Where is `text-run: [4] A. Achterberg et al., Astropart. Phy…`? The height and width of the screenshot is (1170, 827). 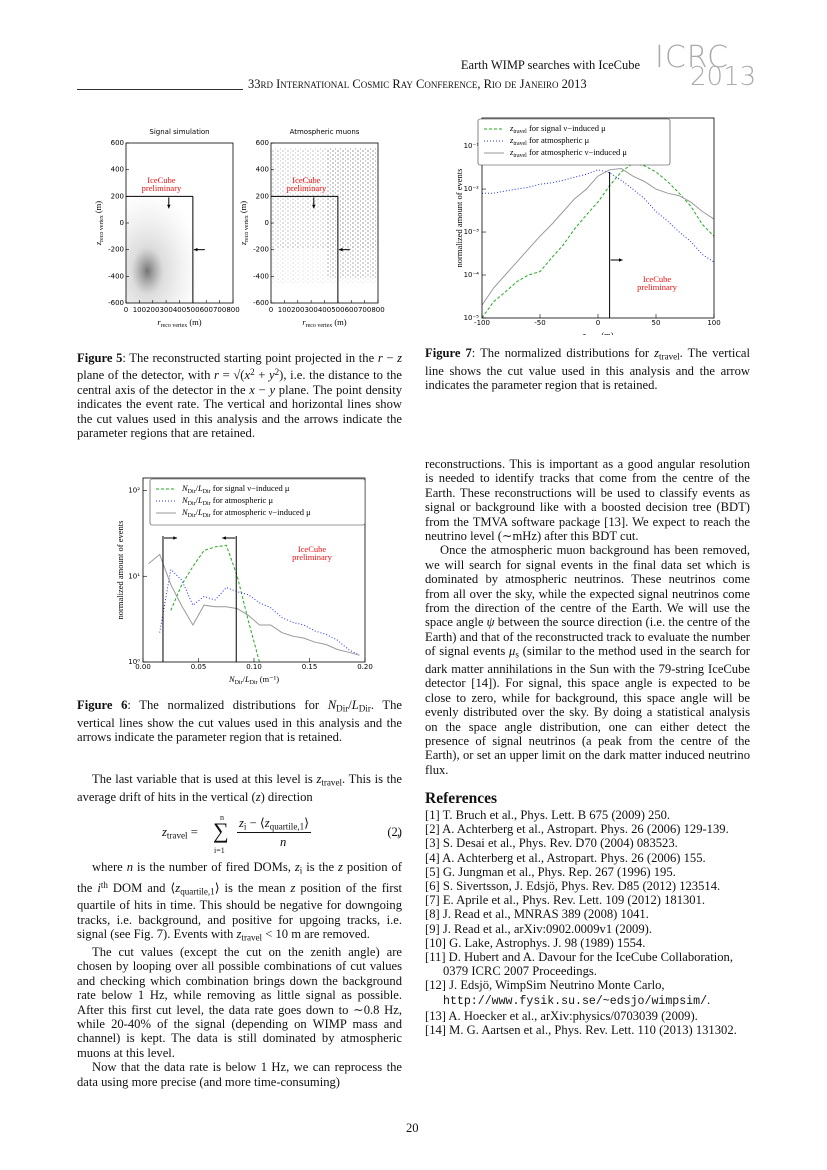 text-run: [4] A. Achterberg et al., Astropart. Phy… is located at coordinates (565, 857).